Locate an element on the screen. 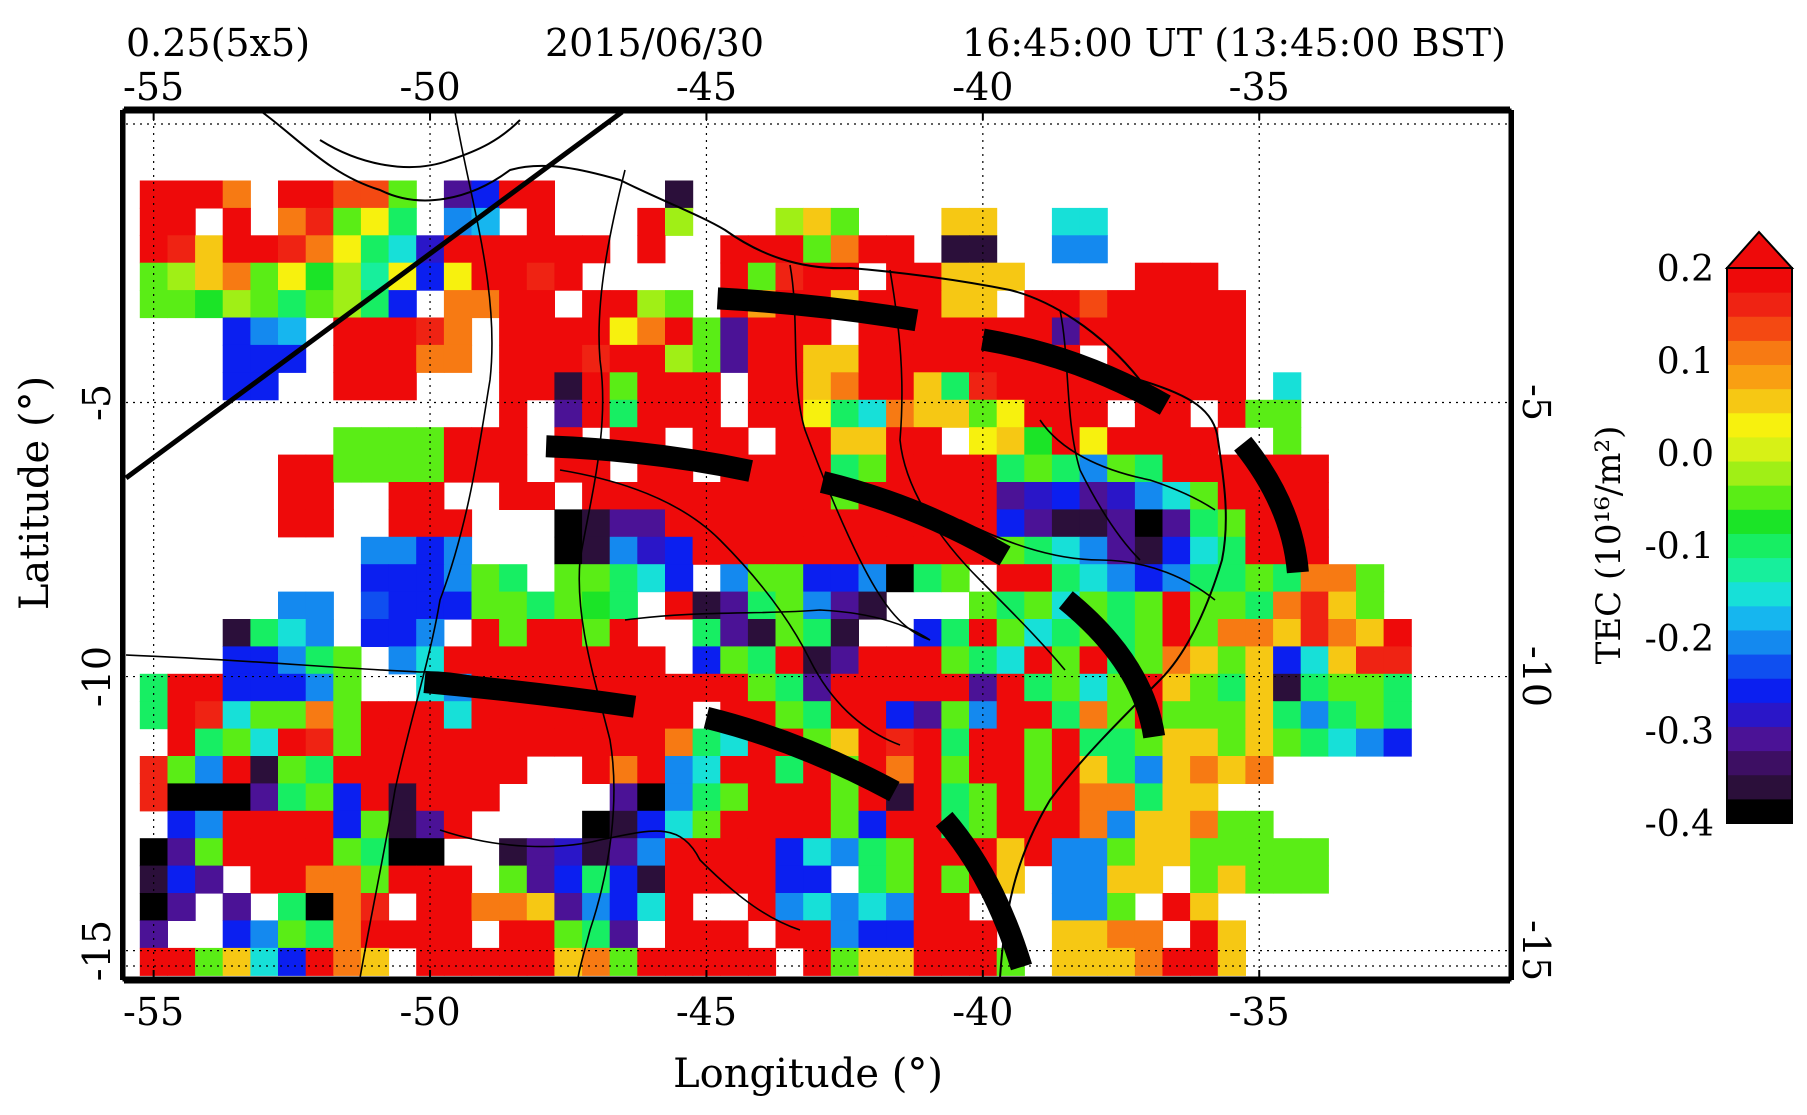  x-tick-label-top: -40 is located at coordinates (982, 87).